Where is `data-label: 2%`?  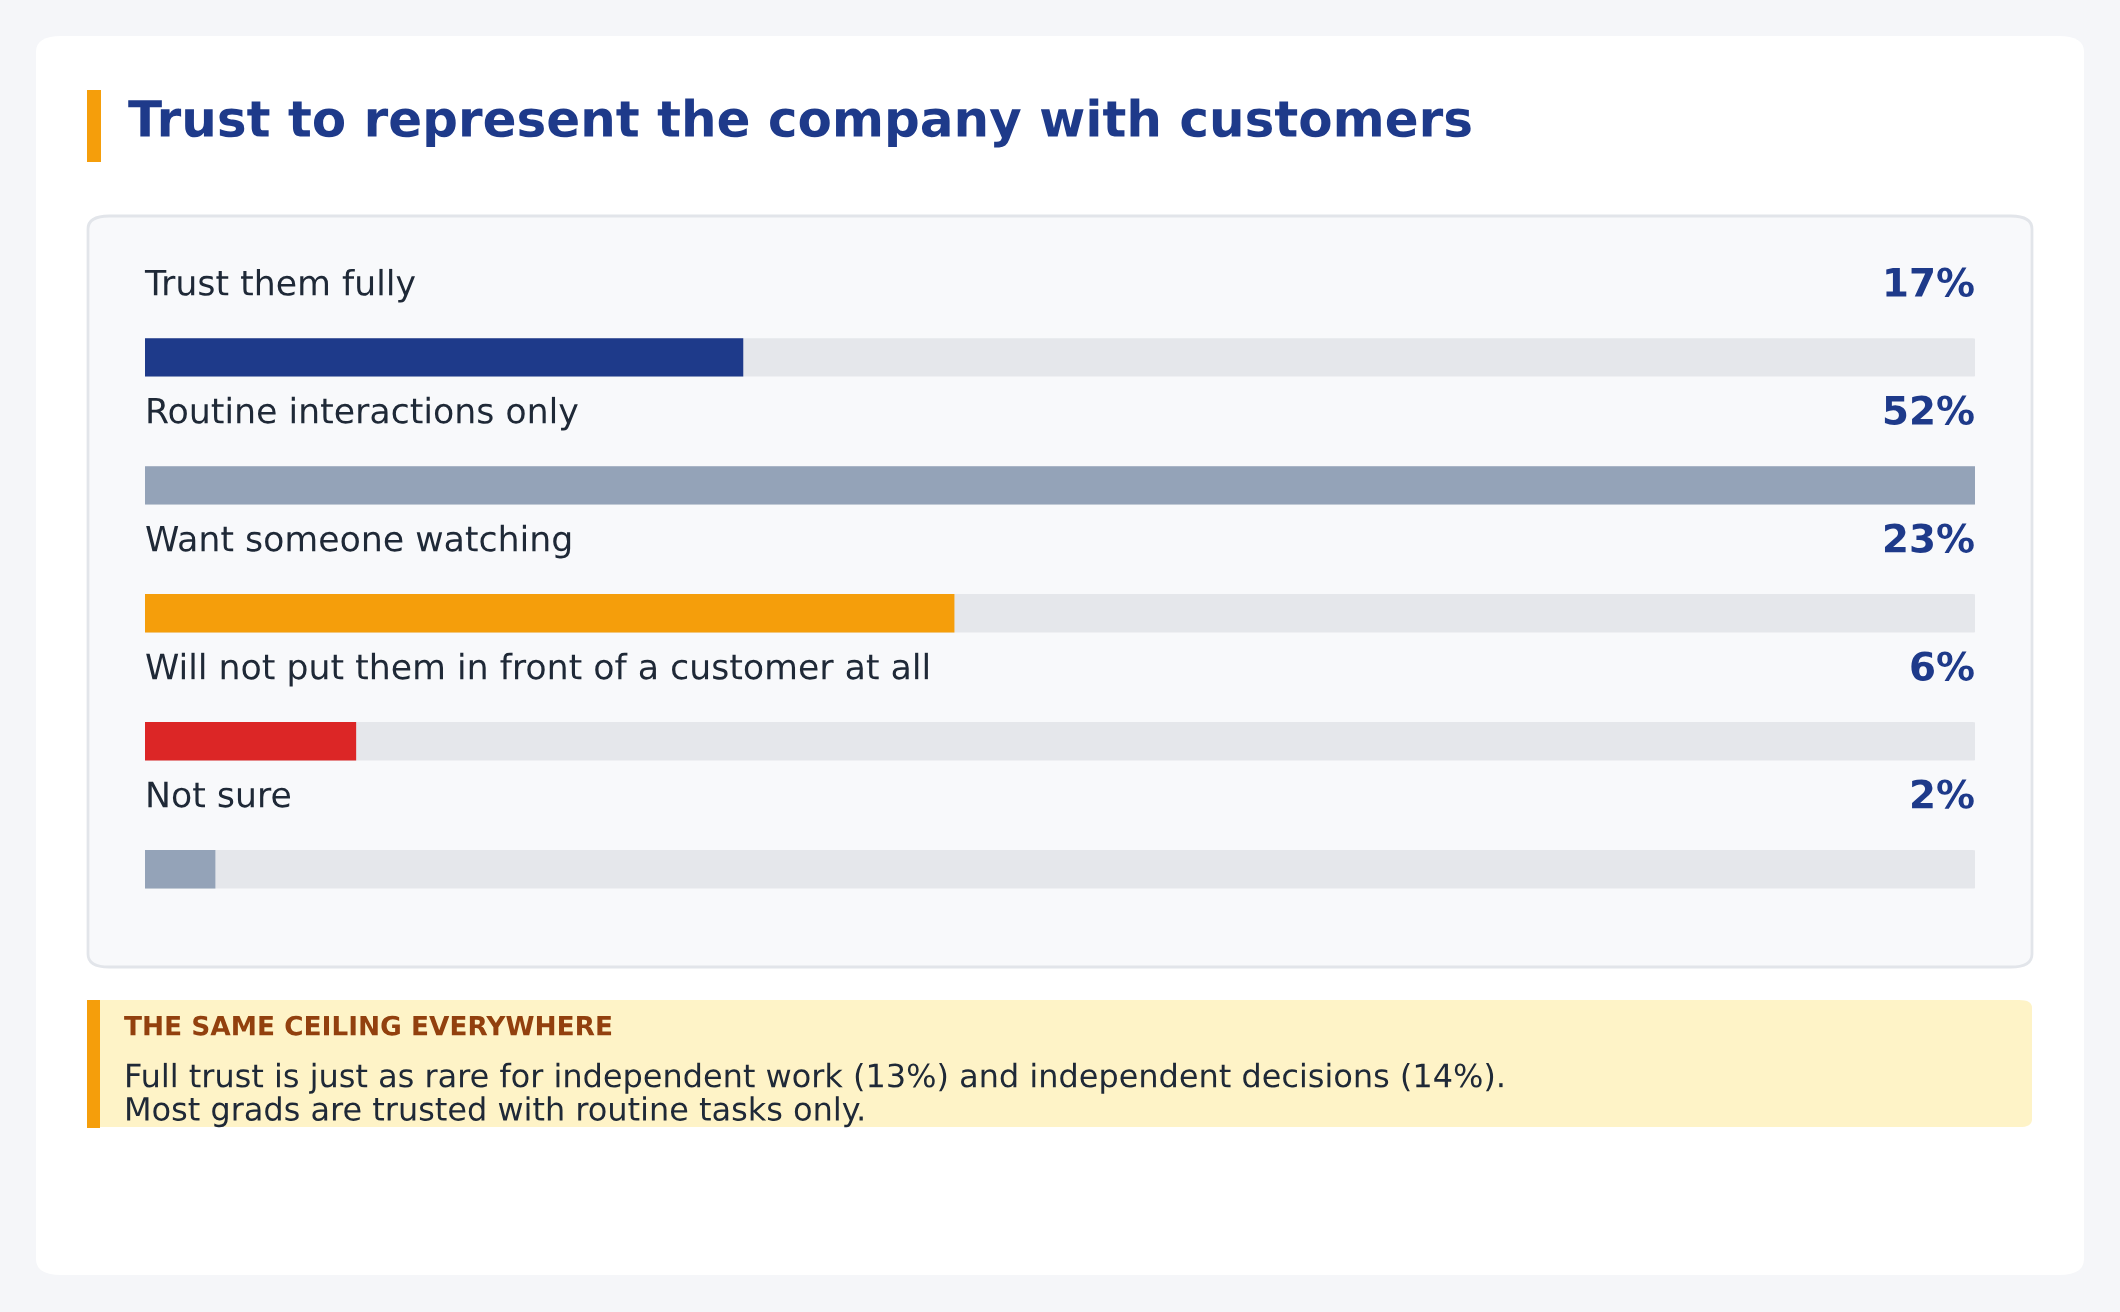
data-label: 2% is located at coordinates (1943, 794).